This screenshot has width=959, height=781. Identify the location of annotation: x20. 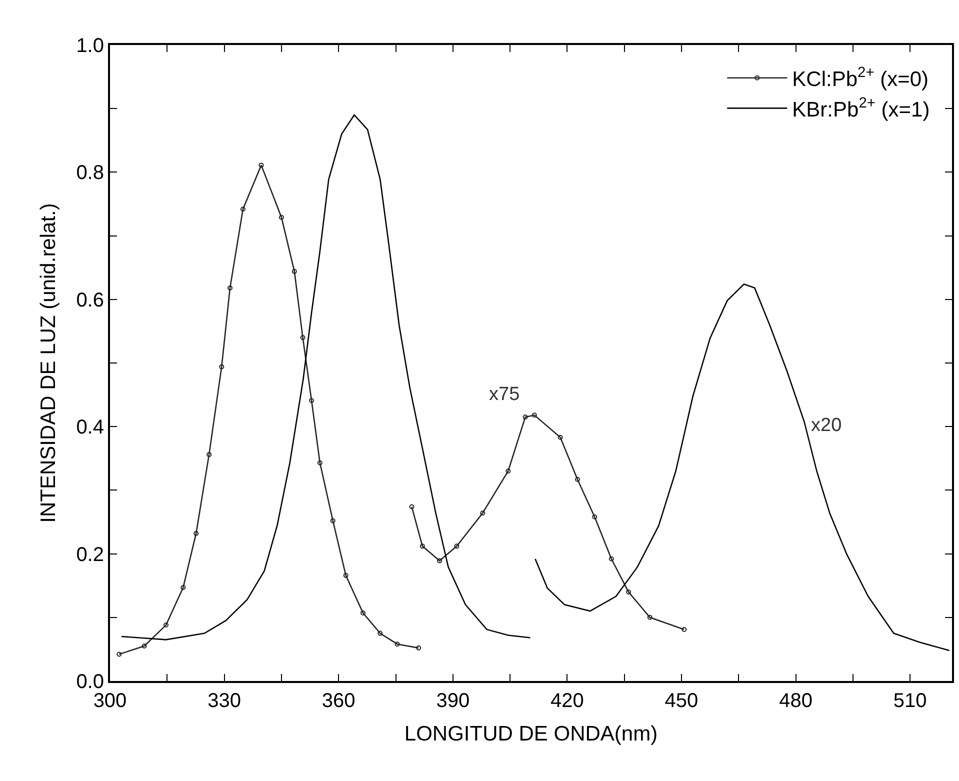
(826, 425).